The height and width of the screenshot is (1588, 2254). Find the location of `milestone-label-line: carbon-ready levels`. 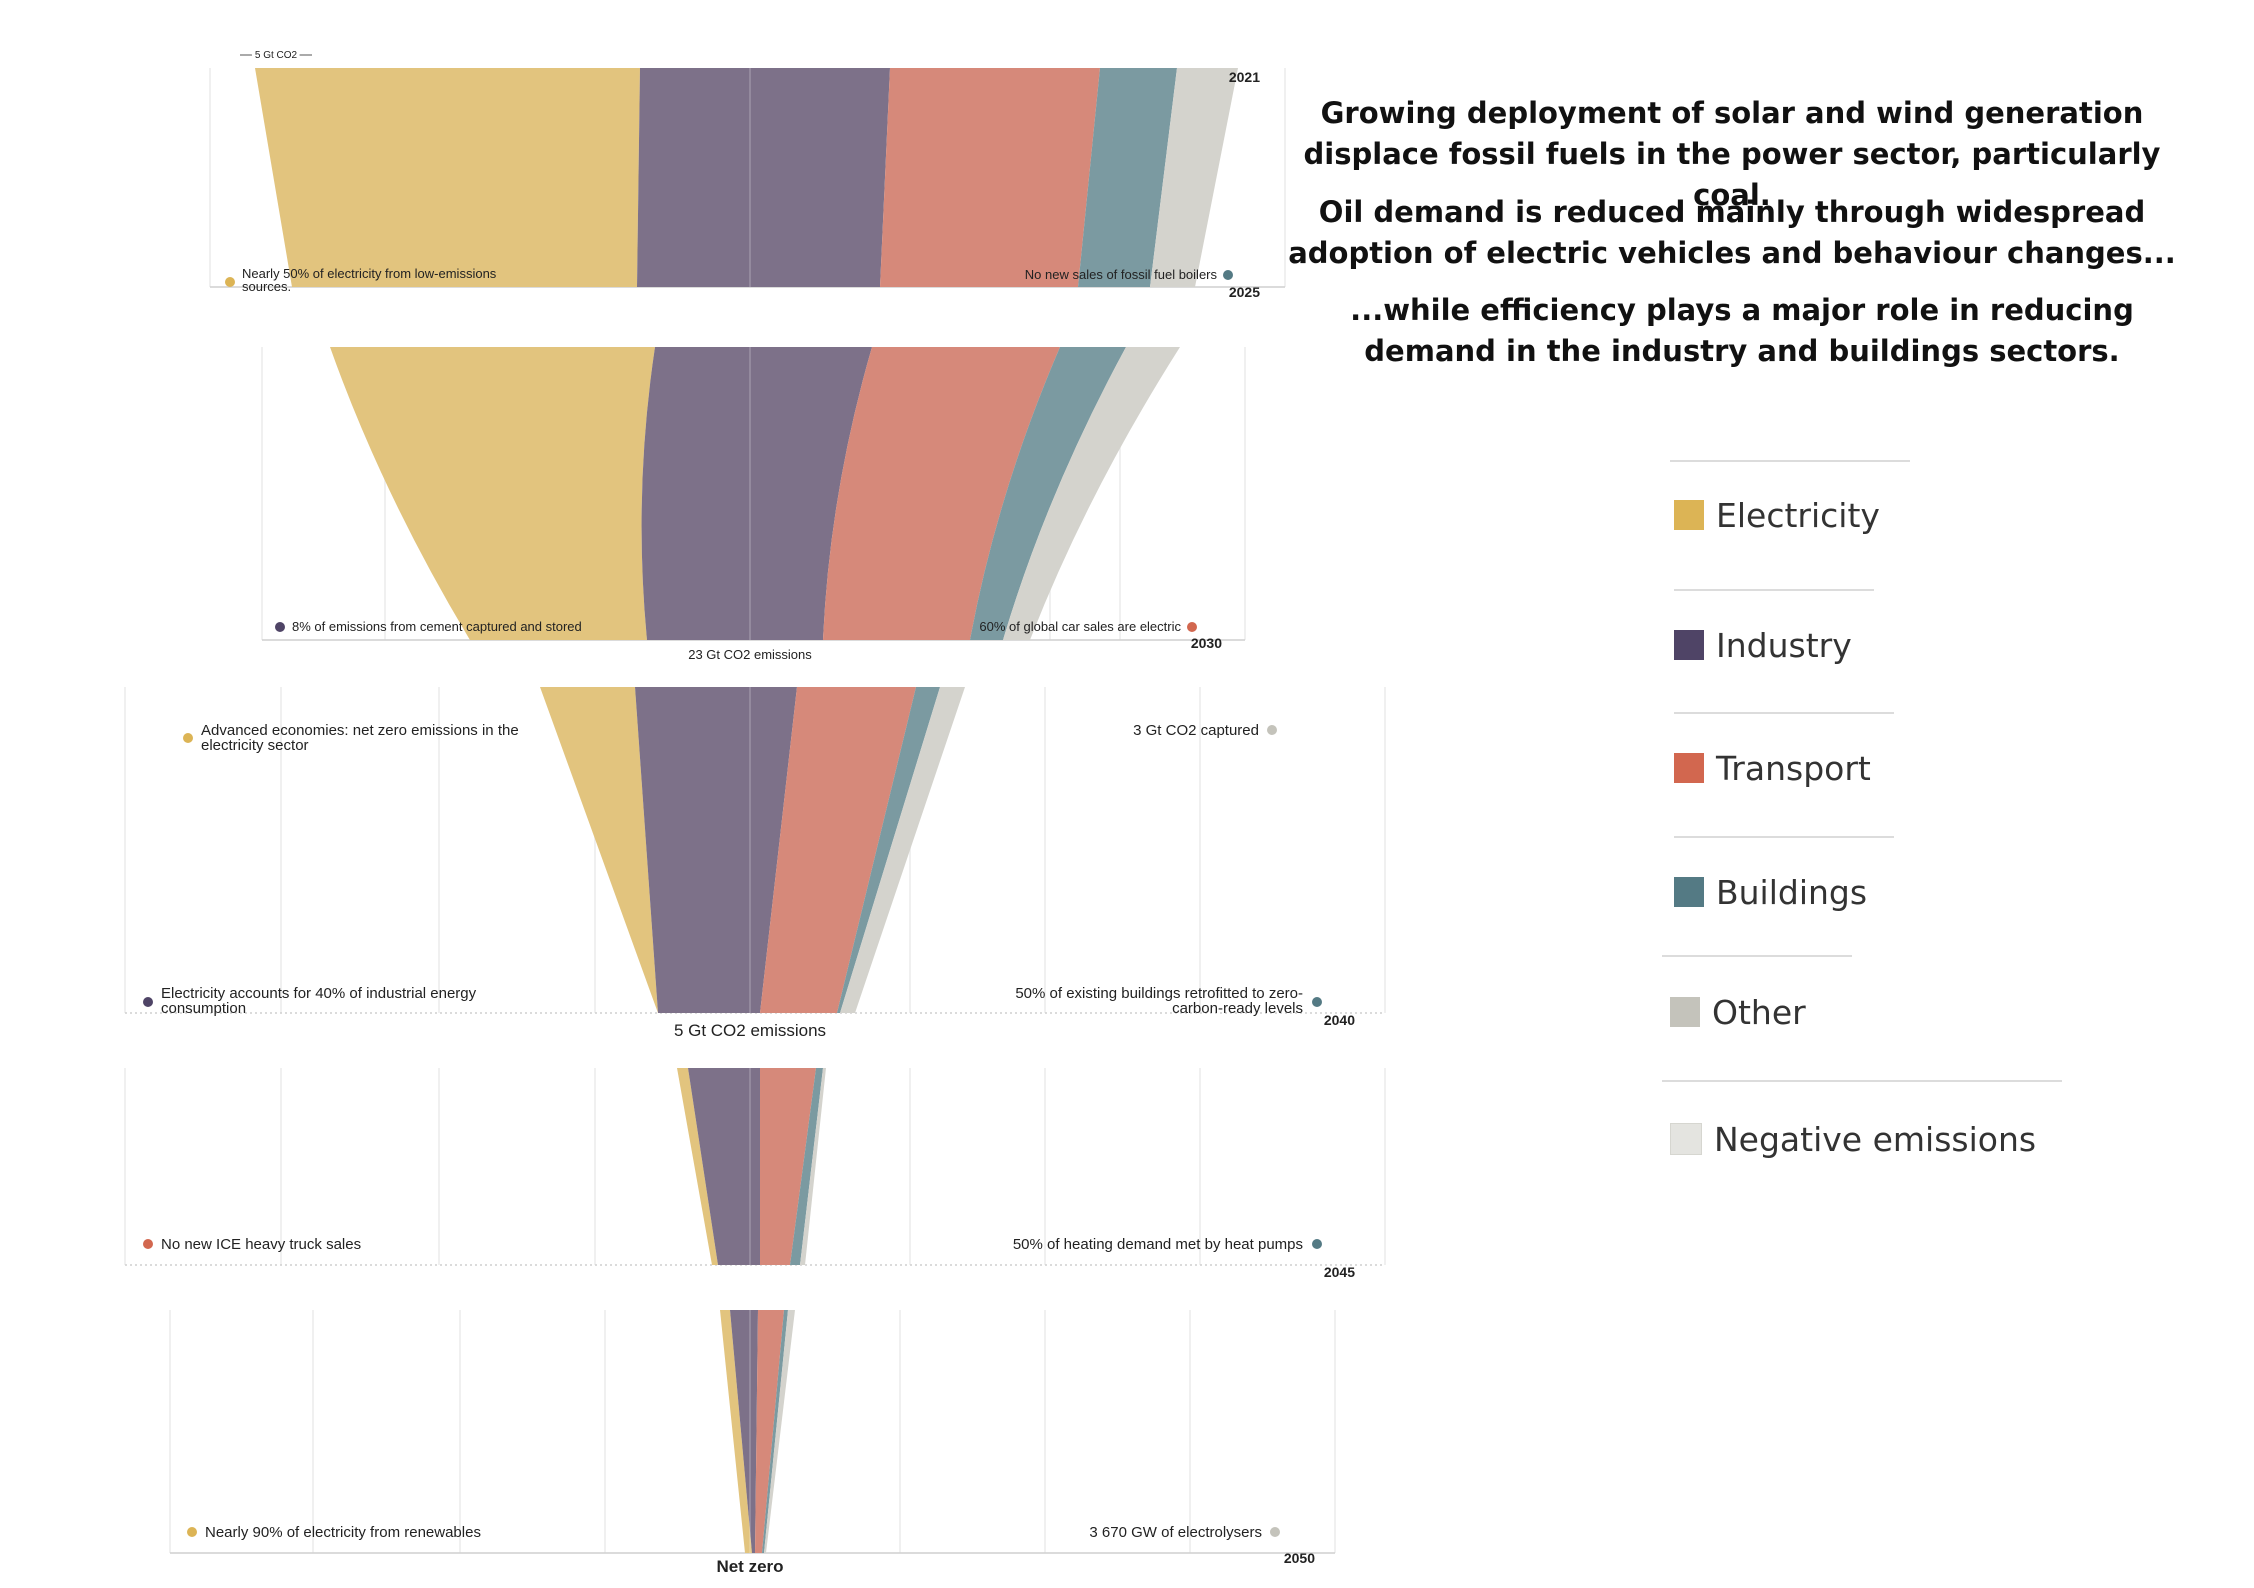

milestone-label-line: carbon-ready levels is located at coordinates (1237, 1008).